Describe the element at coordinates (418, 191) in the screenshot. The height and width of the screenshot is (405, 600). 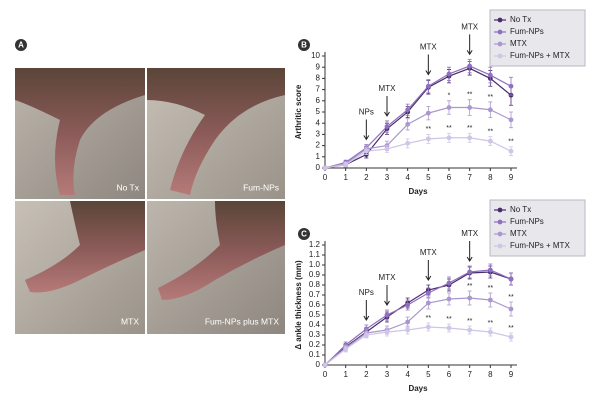
I see `x-axis-label: Days` at that location.